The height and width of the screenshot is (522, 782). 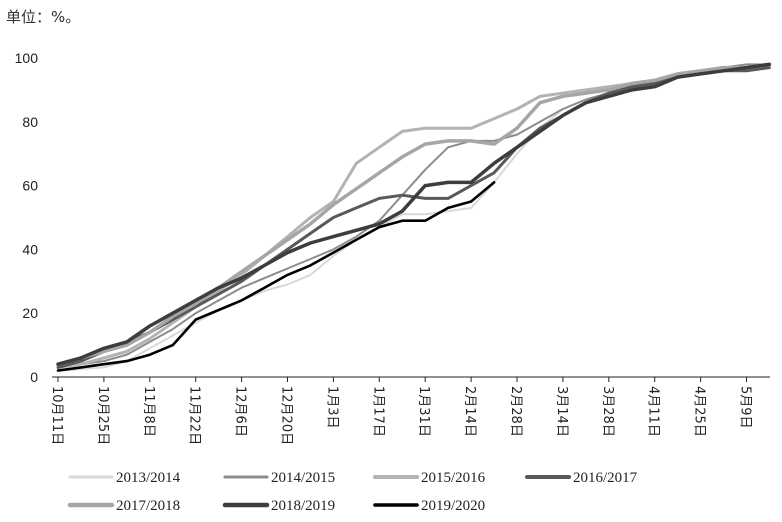 What do you see at coordinates (331, 407) in the screenshot?
I see `x-tick-label: 1月3日` at bounding box center [331, 407].